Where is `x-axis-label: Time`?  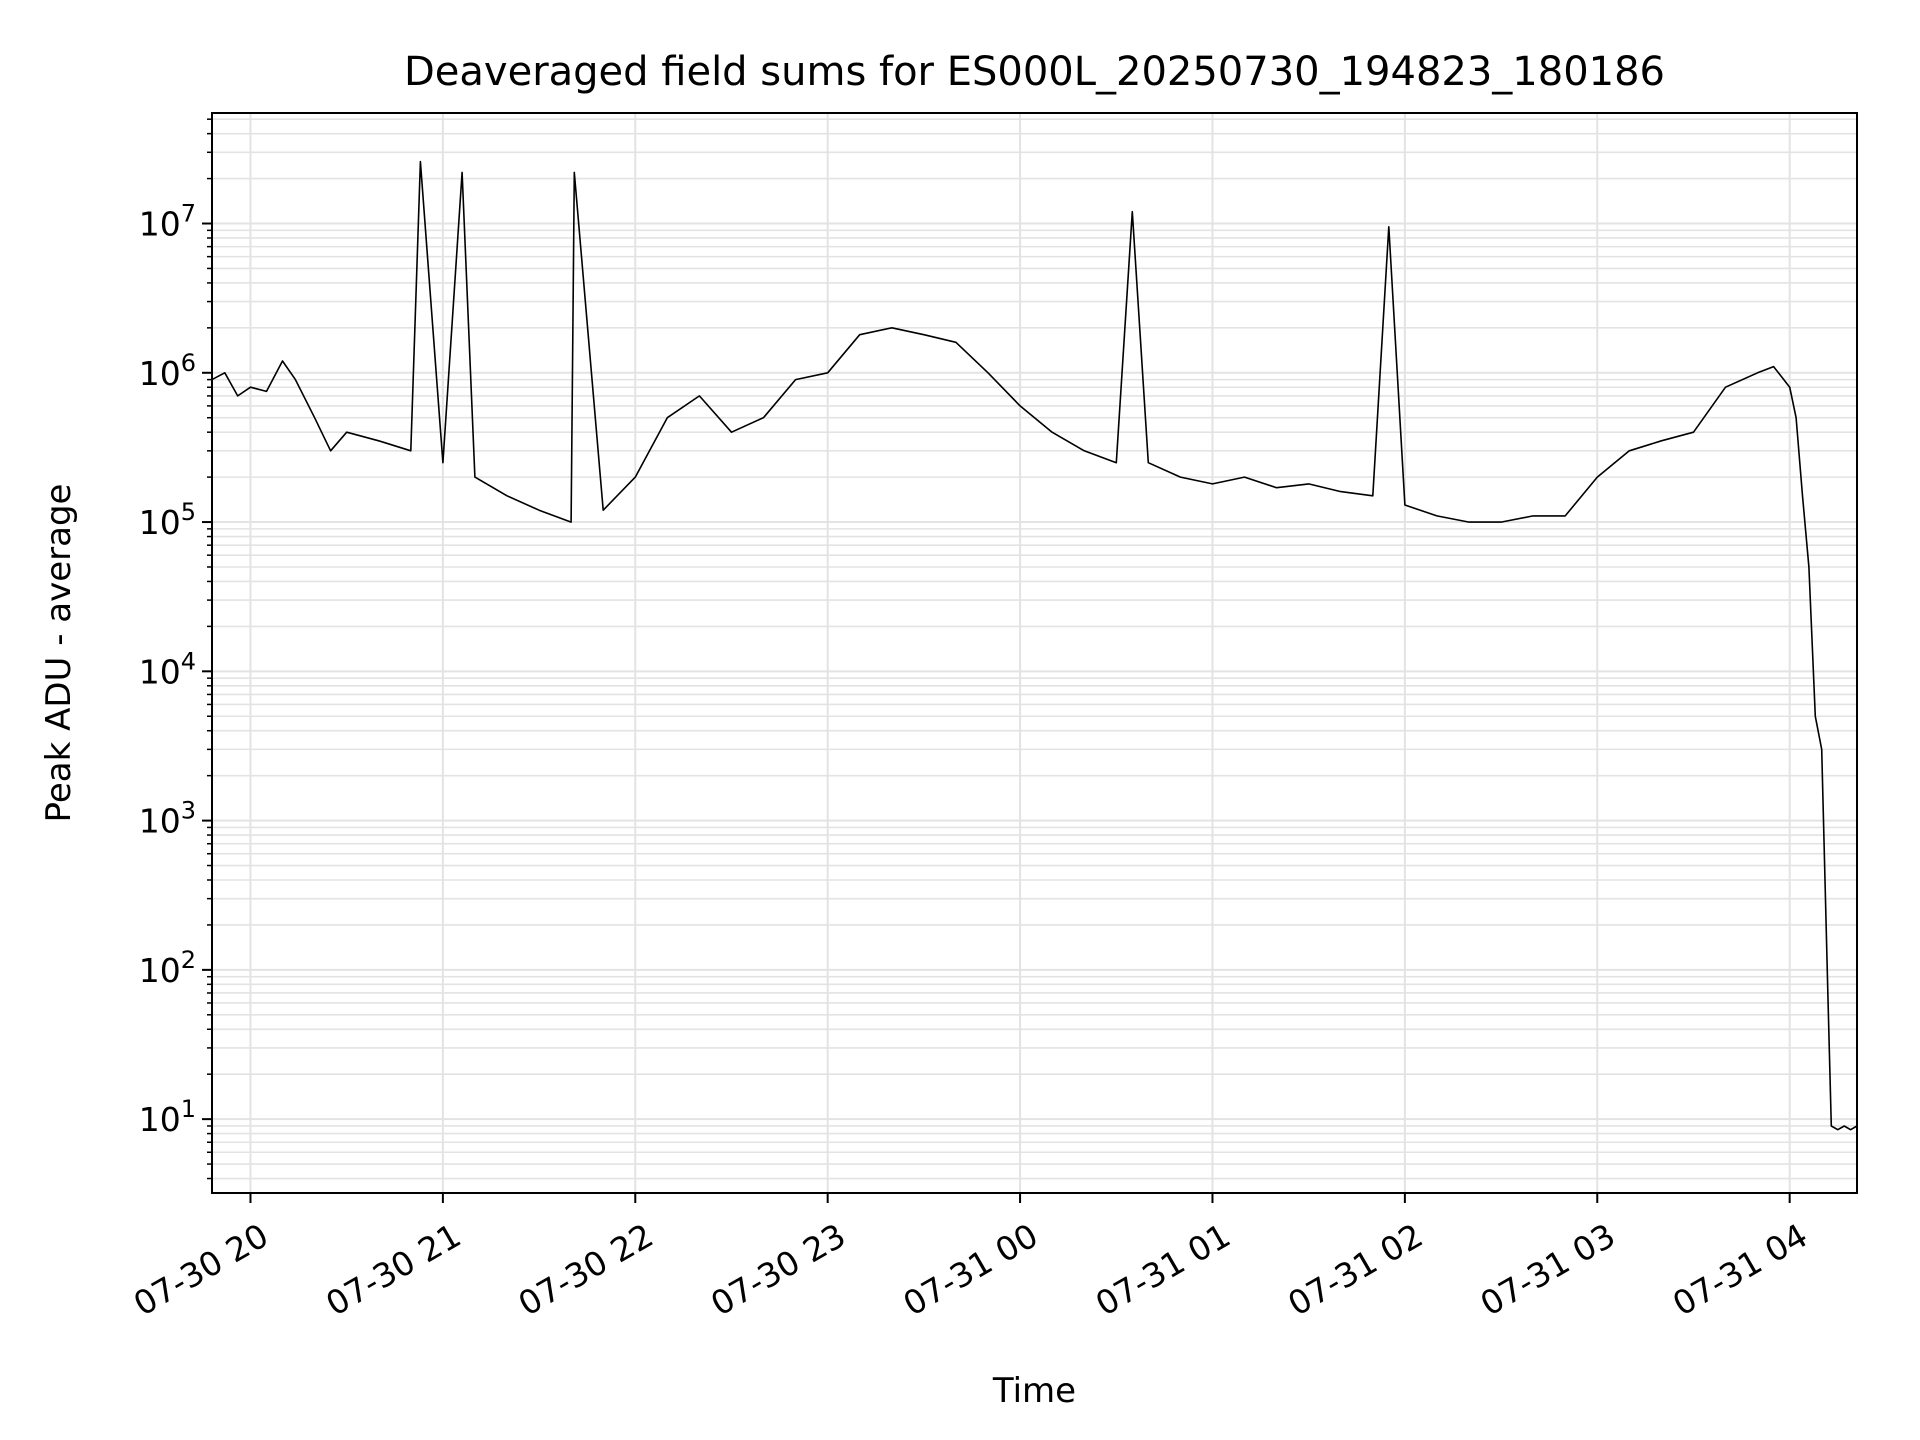
x-axis-label: Time is located at coordinates (1034, 1391).